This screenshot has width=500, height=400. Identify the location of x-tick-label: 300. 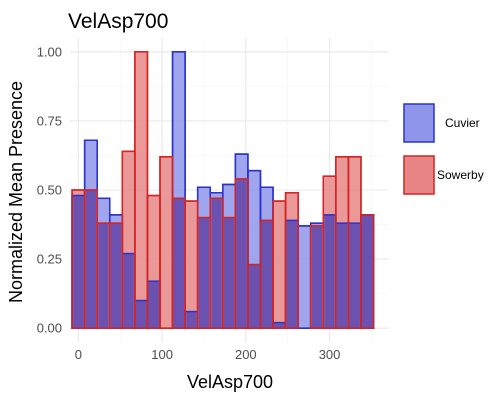
(330, 354).